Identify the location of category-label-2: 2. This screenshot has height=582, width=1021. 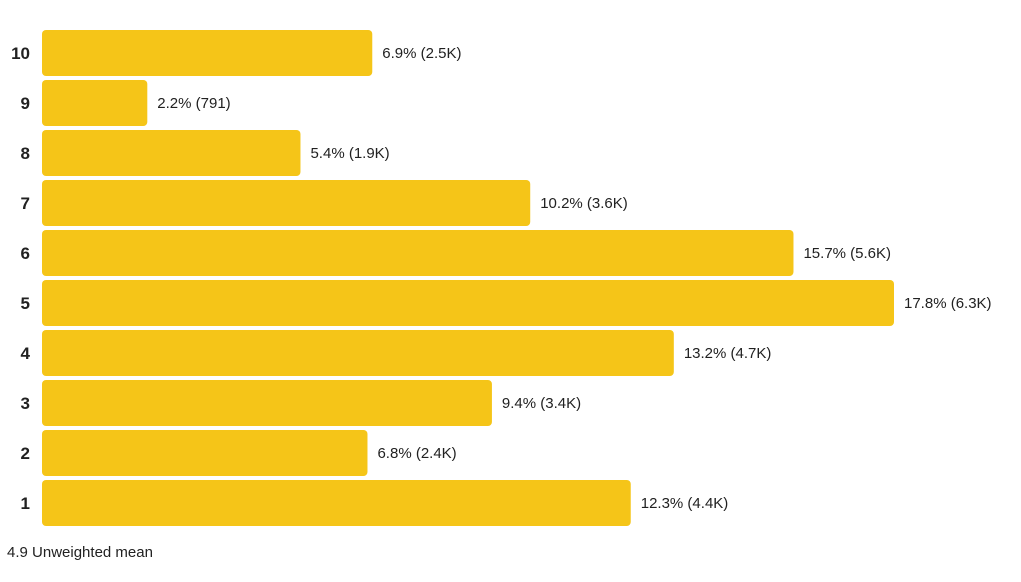
(25, 453).